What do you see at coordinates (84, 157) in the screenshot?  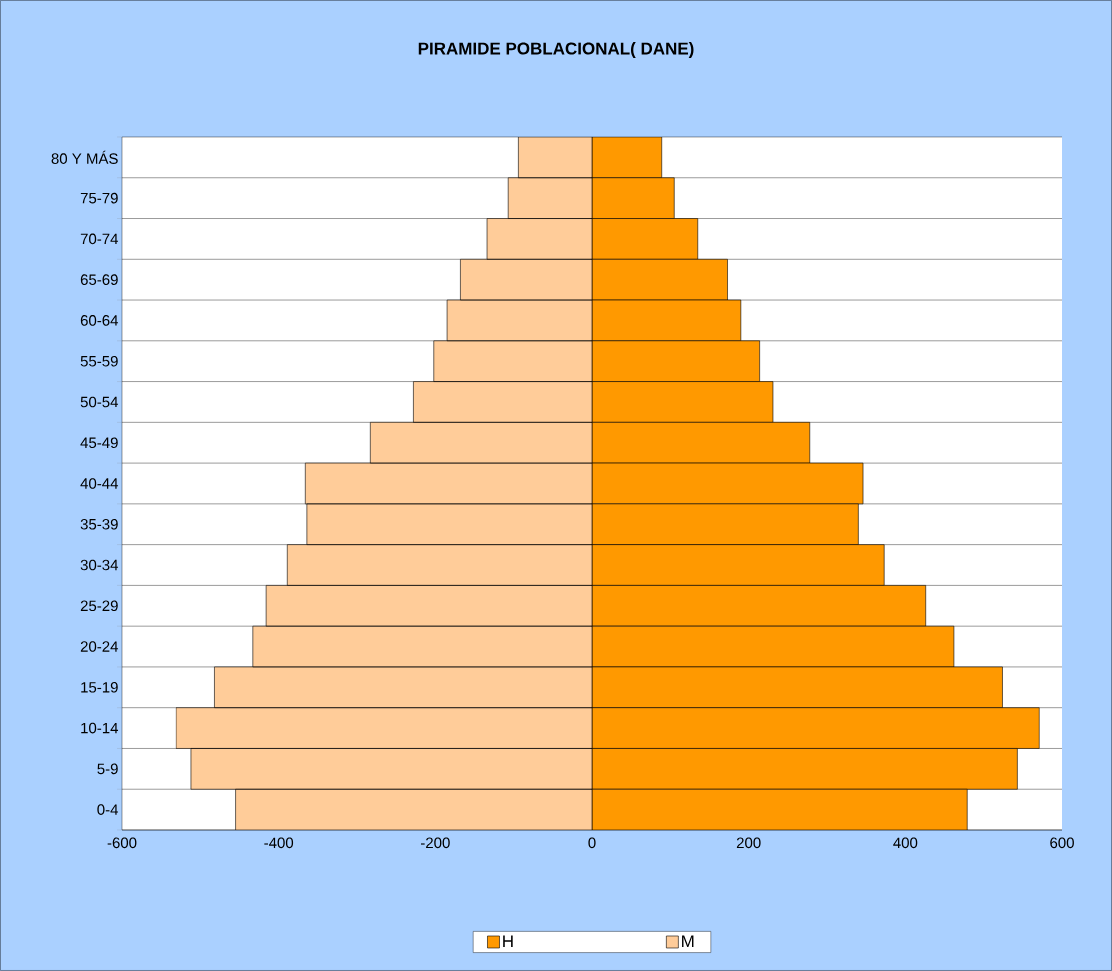 I see `y-tick-label: 80 Y MÁS` at bounding box center [84, 157].